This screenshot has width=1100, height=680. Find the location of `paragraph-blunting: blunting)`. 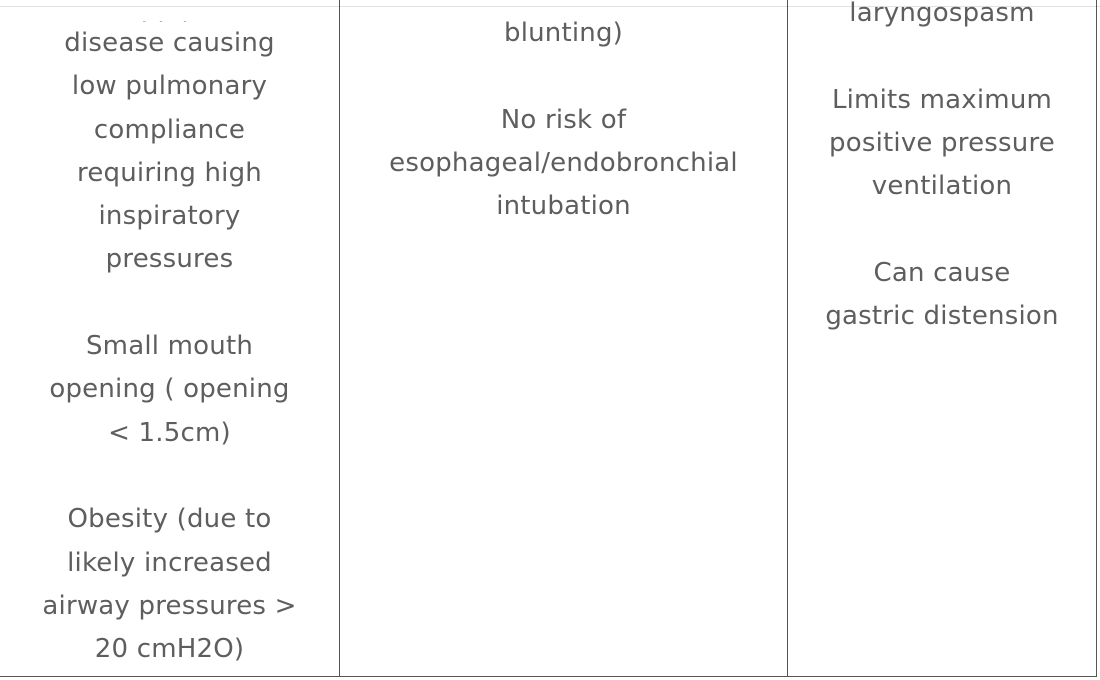

paragraph-blunting: blunting) is located at coordinates (563, 33).